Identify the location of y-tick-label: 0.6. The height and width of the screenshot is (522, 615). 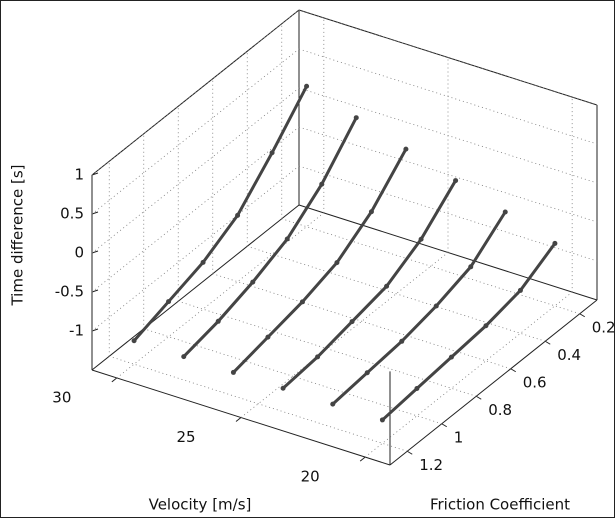
(535, 382).